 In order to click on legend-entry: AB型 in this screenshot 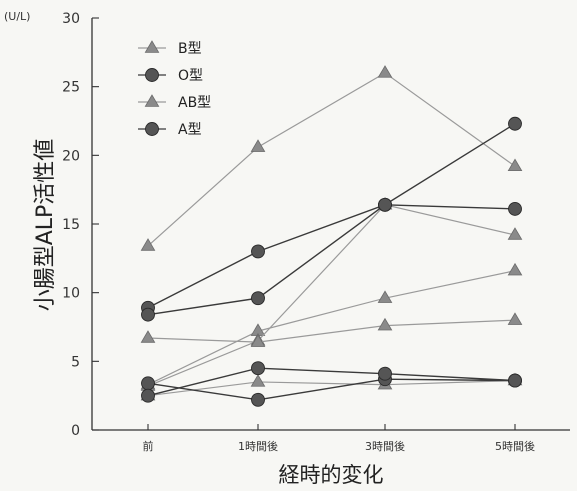, I will do `click(174, 102)`.